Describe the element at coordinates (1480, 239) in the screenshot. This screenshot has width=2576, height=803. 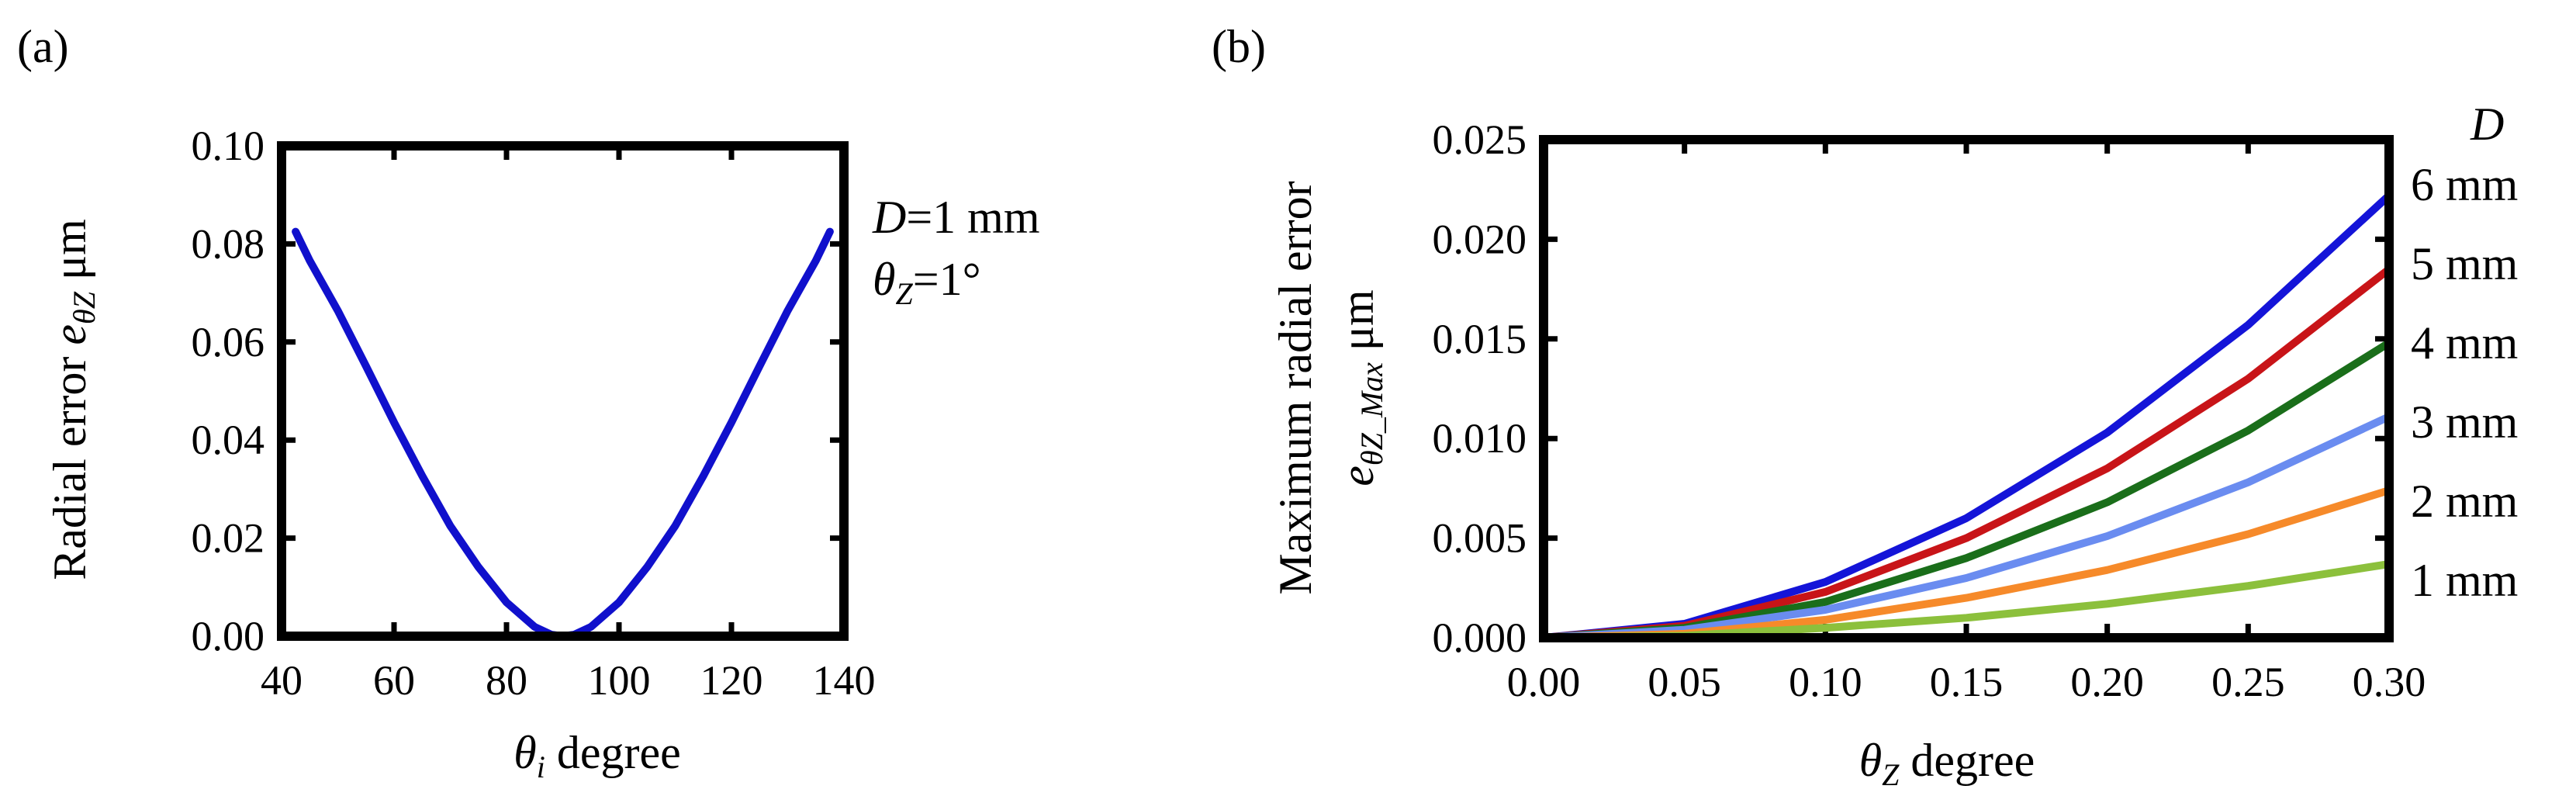
I see `y-tick-label: 0.020` at that location.